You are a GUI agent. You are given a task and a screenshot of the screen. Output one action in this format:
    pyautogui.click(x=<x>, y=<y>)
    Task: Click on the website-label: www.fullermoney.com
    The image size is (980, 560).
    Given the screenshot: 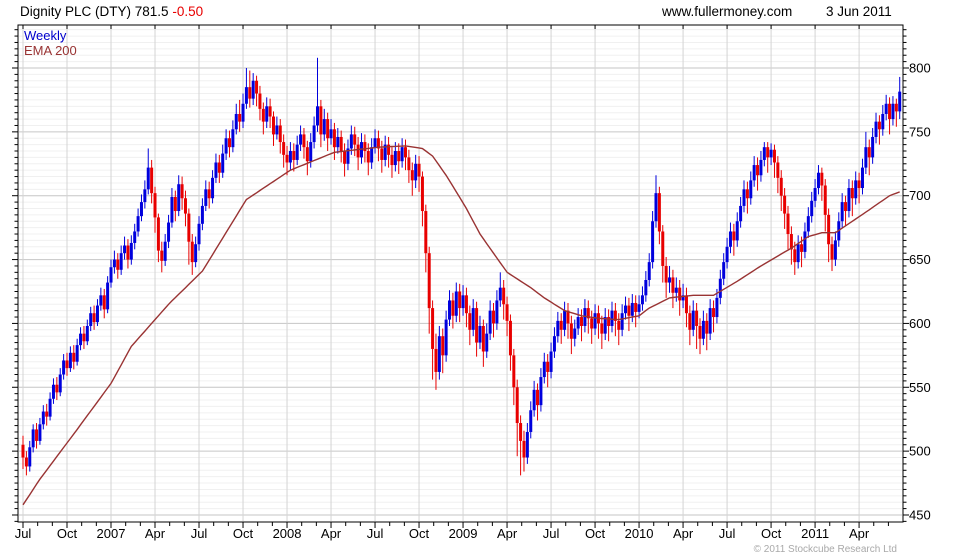 What is the action you would take?
    pyautogui.click(x=727, y=11)
    